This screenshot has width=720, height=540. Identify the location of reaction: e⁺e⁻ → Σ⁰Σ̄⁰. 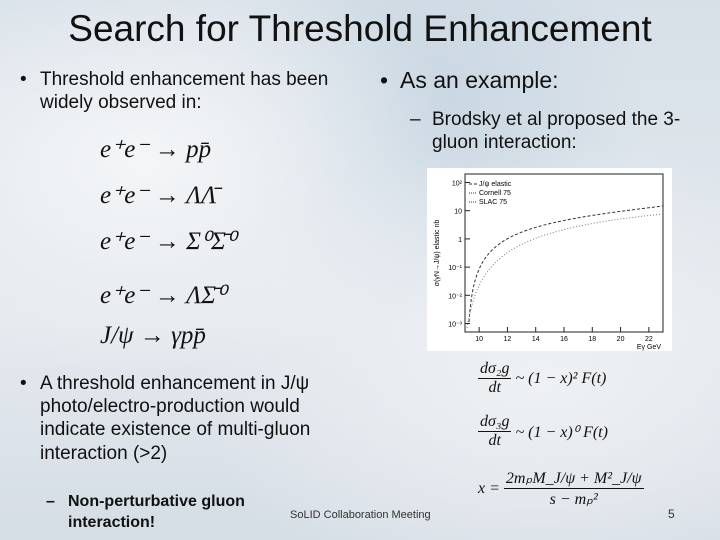
(168, 241).